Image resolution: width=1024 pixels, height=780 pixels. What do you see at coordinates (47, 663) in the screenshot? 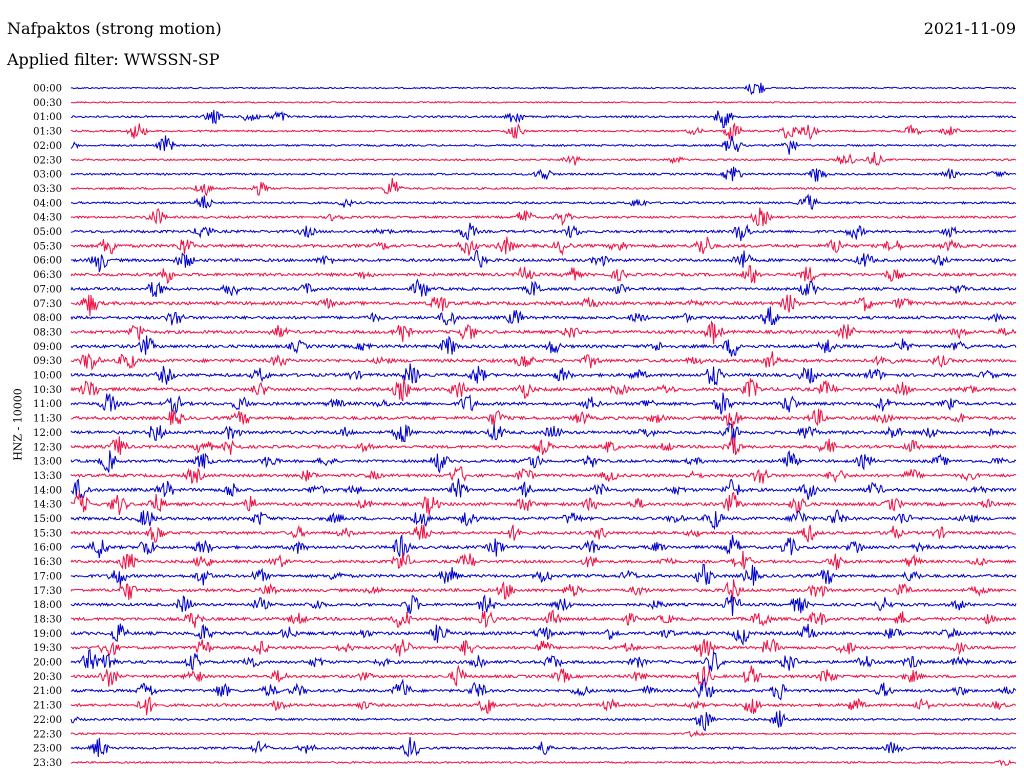
I see `time-tick-label: 20:00` at bounding box center [47, 663].